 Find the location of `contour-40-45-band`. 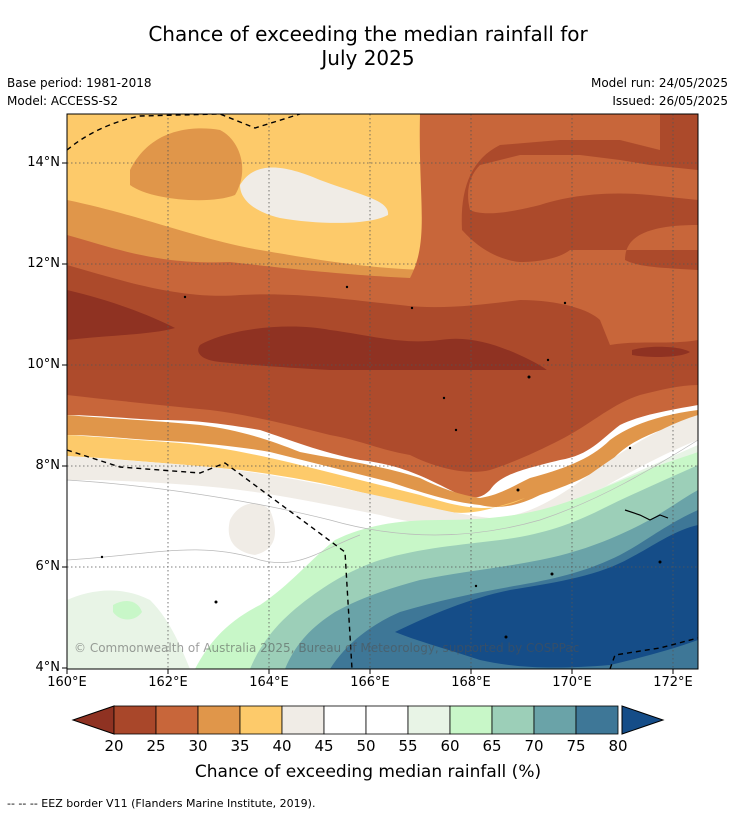

contour-40-45-band is located at coordinates (382, 471).